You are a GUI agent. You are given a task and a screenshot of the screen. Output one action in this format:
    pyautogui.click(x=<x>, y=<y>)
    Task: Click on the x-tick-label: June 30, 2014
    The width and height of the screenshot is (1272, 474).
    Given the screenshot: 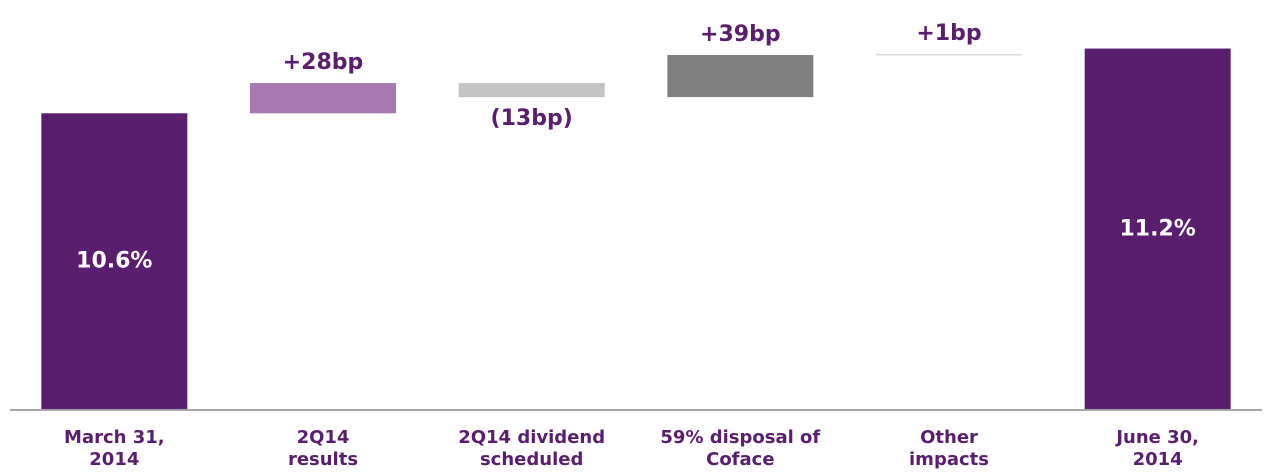 What is the action you would take?
    pyautogui.click(x=1156, y=448)
    